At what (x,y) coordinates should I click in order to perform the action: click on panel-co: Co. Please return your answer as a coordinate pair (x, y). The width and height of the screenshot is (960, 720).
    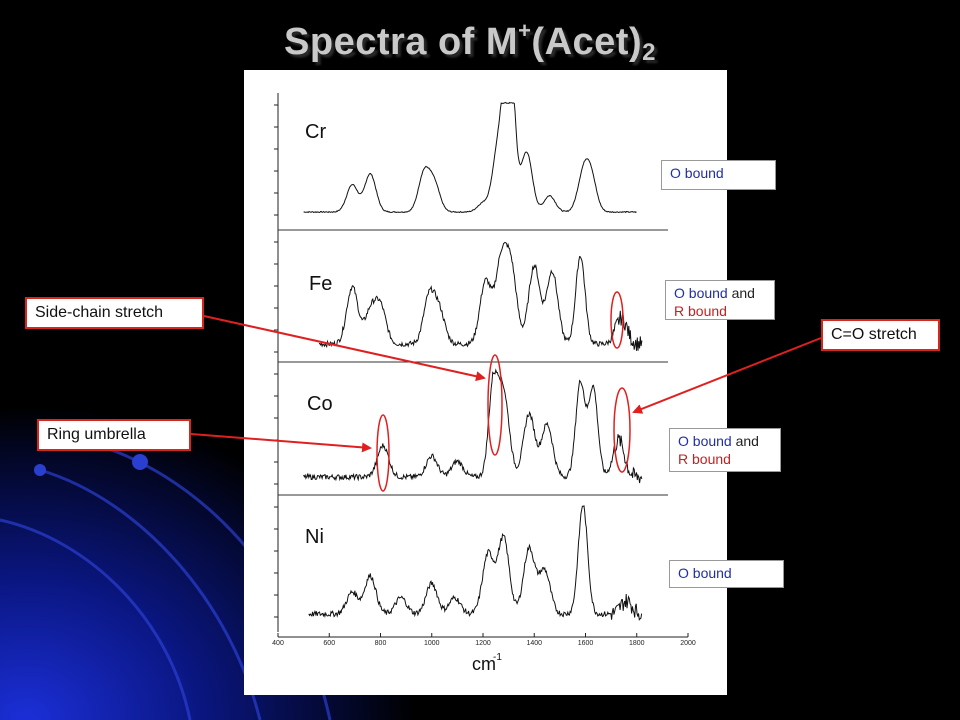
    Looking at the image, I should click on (471, 428).